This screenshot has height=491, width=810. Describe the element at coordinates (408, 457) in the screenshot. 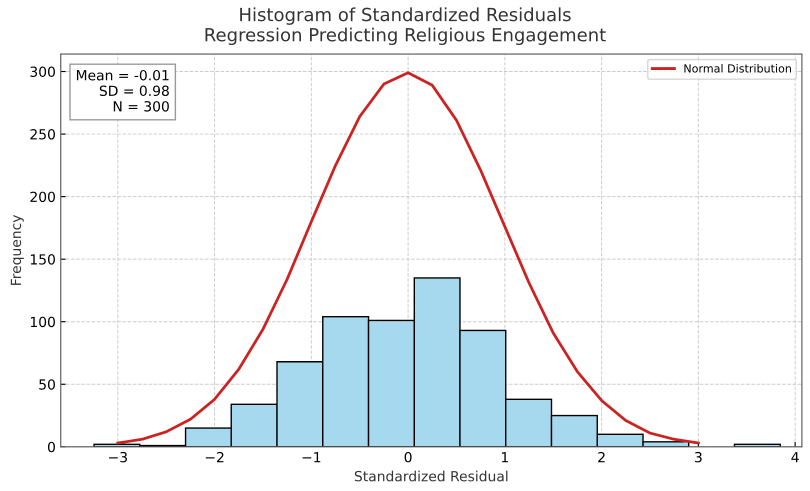

I see `x-tick-label: 0` at that location.